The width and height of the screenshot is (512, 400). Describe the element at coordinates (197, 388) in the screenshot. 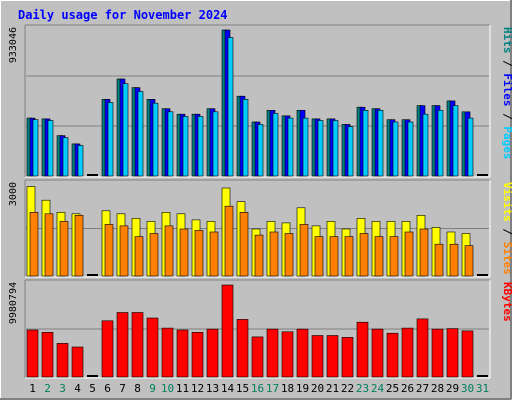

I see `x-tick-label-12: 12` at that location.